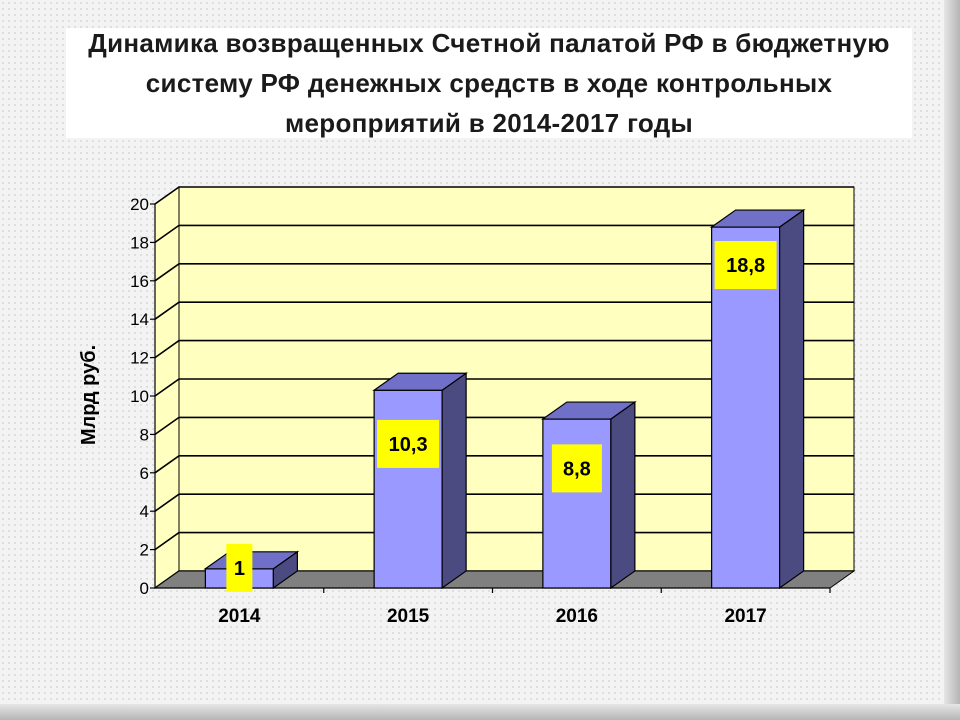 The image size is (960, 720). Describe the element at coordinates (144, 434) in the screenshot. I see `y-tick-label: 8` at that location.